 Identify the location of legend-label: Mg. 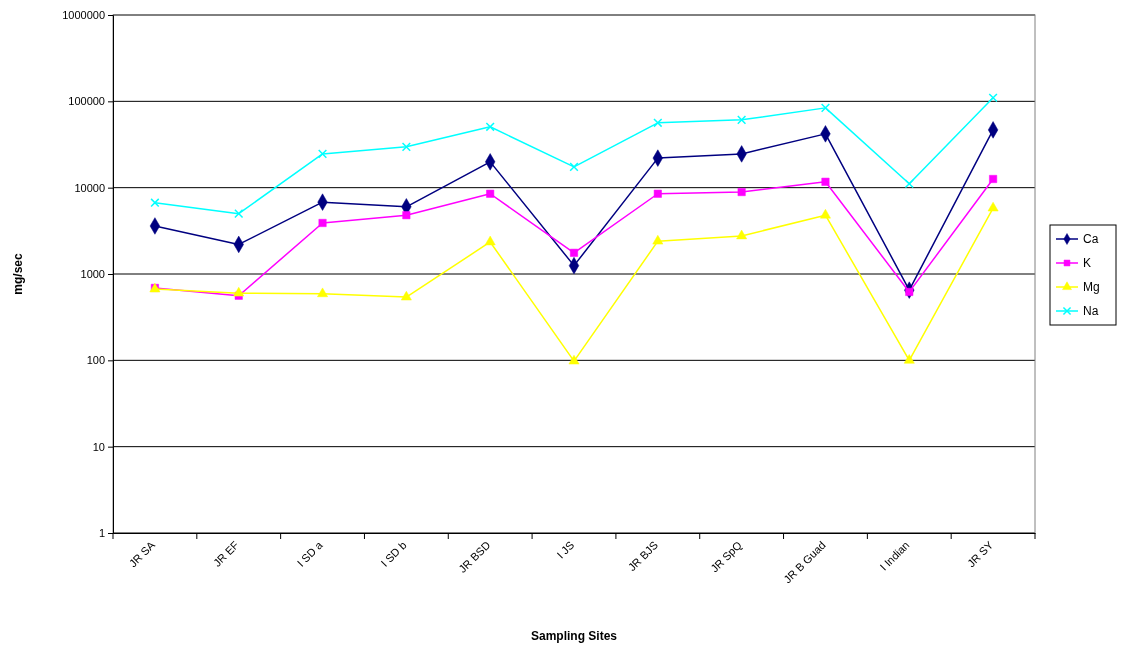
(1091, 287).